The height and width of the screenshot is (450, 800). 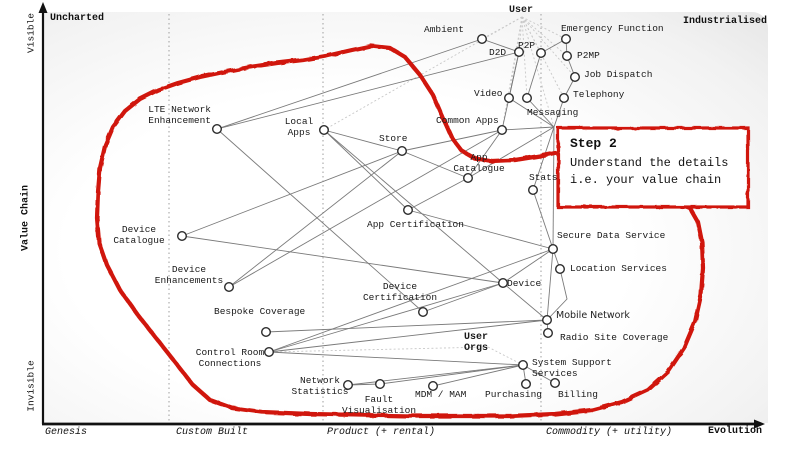 I want to click on node-network-statistics, so click(x=348, y=385).